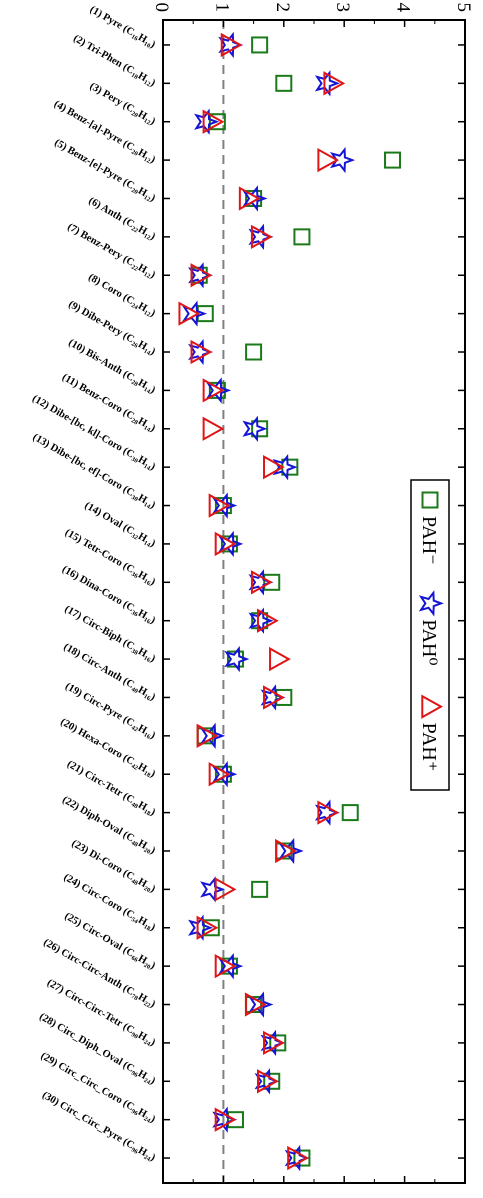 Image resolution: width=483 pixels, height=1198 pixels. What do you see at coordinates (98, 1127) in the screenshot?
I see `category-label: (30) Circ_Circ_Pyre (C₉₆H₂₄)` at bounding box center [98, 1127].